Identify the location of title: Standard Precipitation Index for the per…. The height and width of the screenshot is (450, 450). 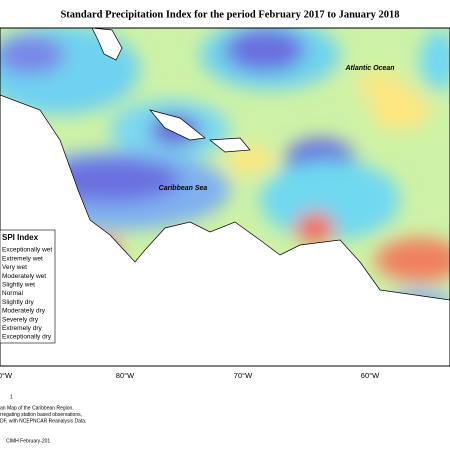
(229, 14).